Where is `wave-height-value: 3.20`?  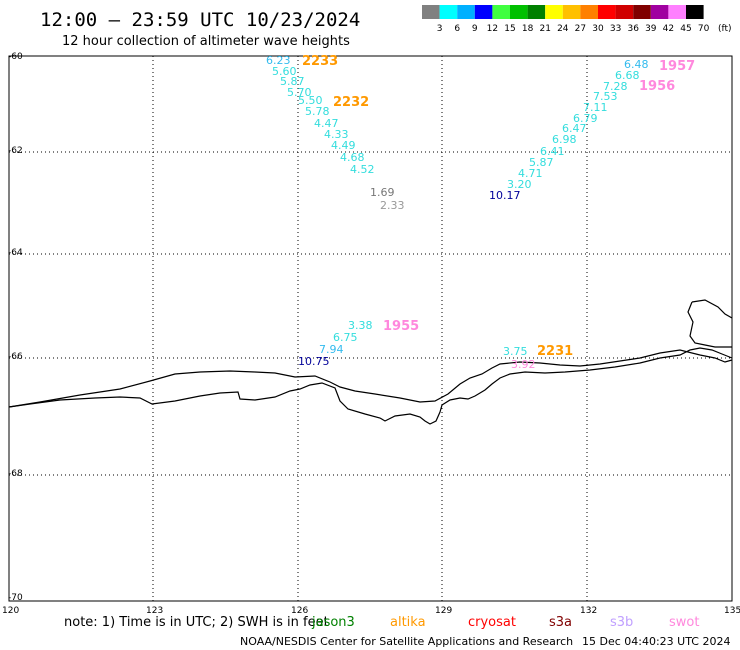 wave-height-value: 3.20 is located at coordinates (519, 184).